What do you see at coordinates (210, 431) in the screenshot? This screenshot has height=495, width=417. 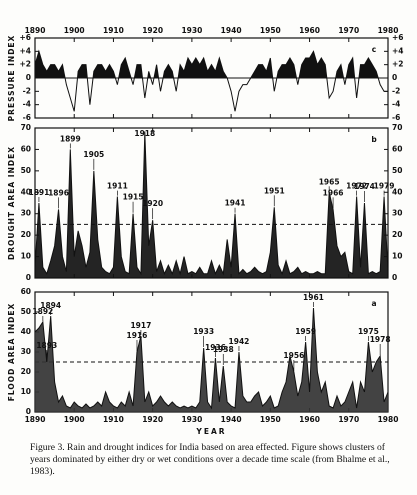 I see `x-axis-label: YEAR` at bounding box center [210, 431].